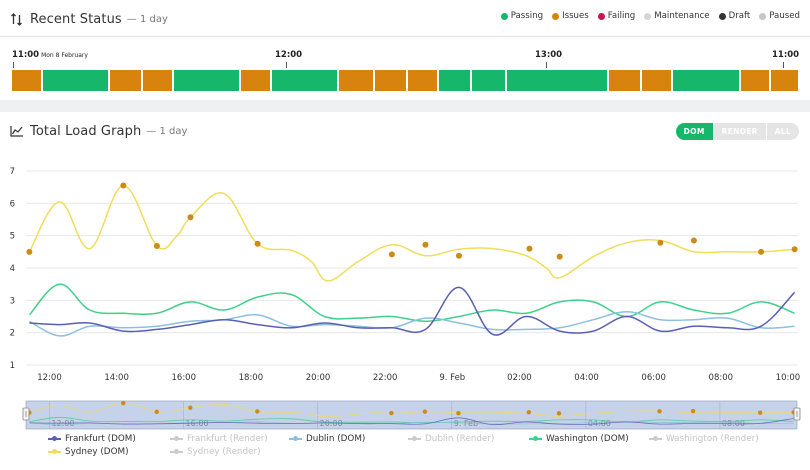 Image resolution: width=810 pixels, height=470 pixels. What do you see at coordinates (694, 131) in the screenshot?
I see `toggle-dom: DOM` at bounding box center [694, 131].